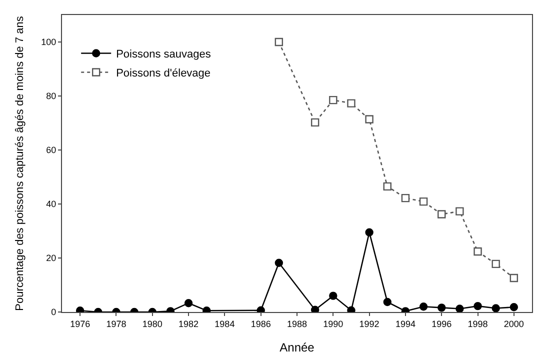  What do you see at coordinates (80, 323) in the screenshot?
I see `x-tick-label: 1976` at bounding box center [80, 323].